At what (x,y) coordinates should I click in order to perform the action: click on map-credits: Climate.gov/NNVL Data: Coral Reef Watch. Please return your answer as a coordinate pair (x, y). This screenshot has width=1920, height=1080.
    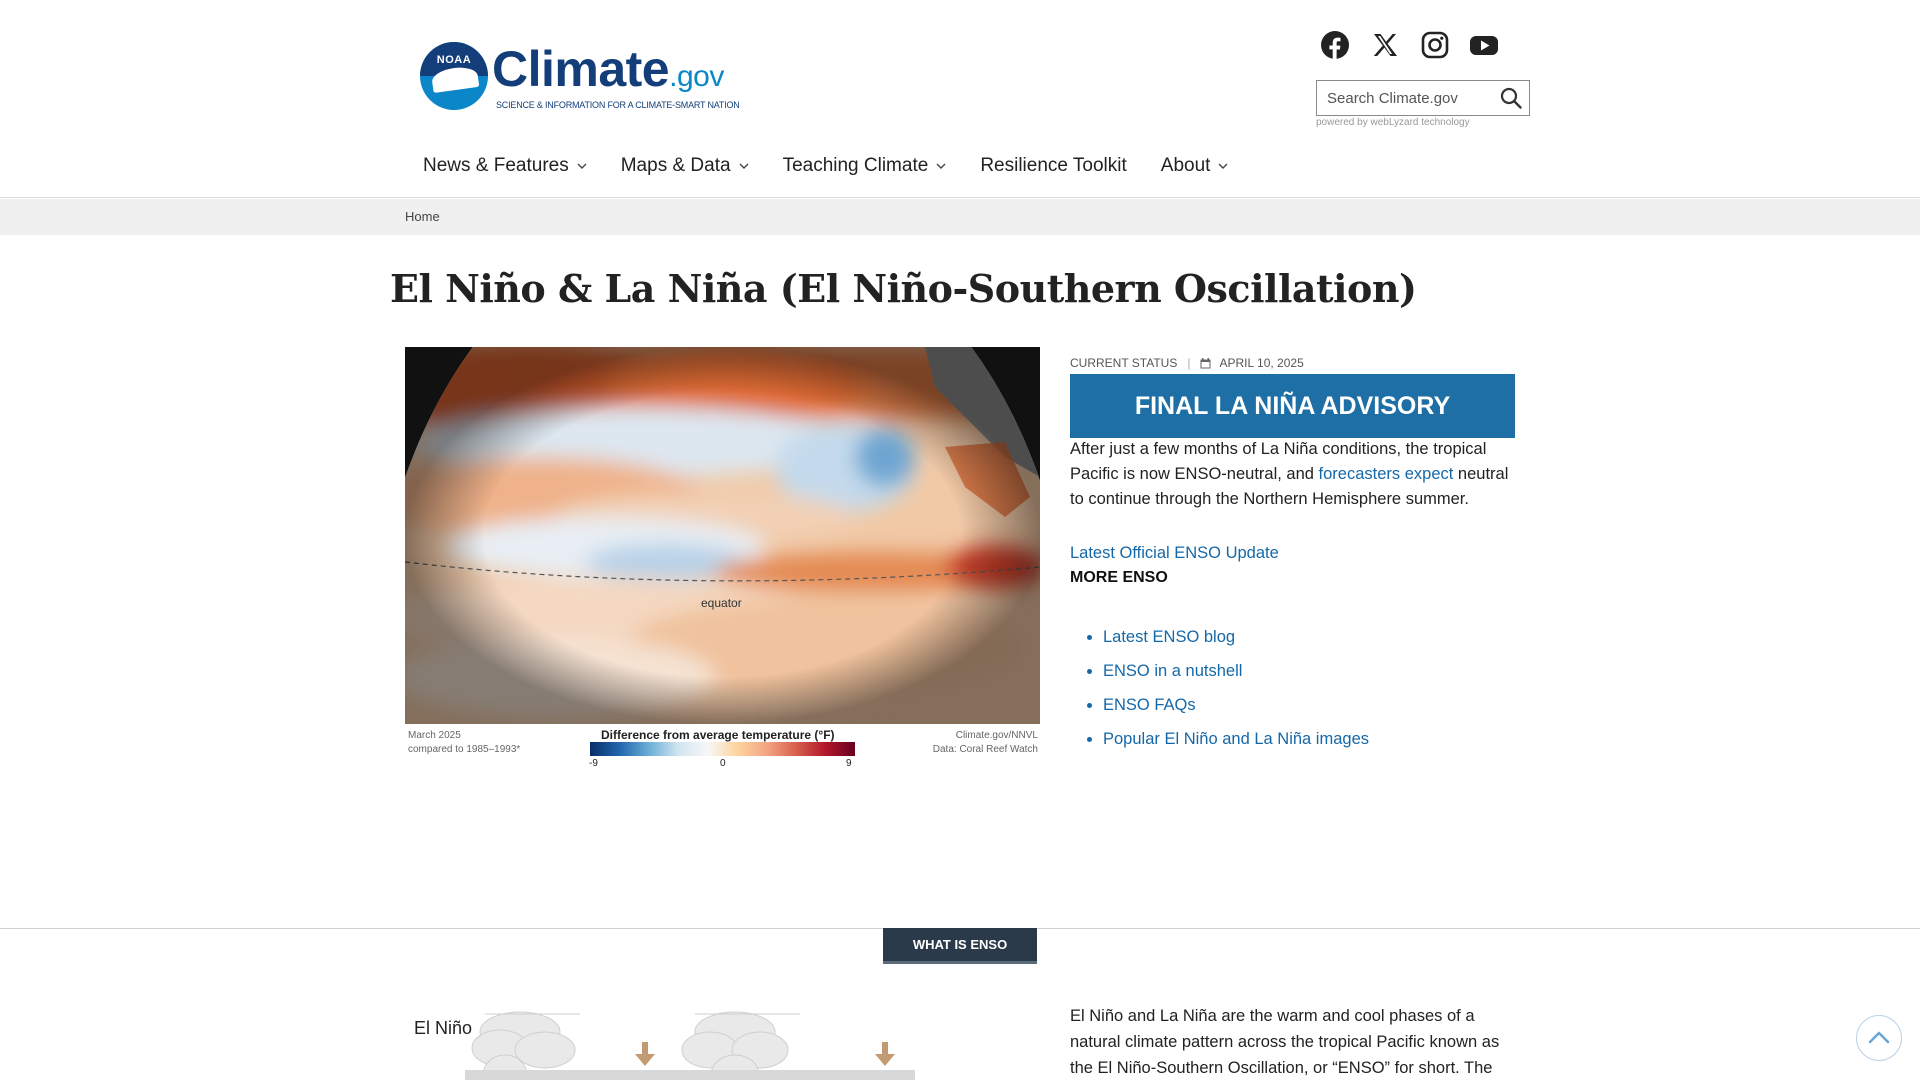
    Looking at the image, I should click on (985, 743).